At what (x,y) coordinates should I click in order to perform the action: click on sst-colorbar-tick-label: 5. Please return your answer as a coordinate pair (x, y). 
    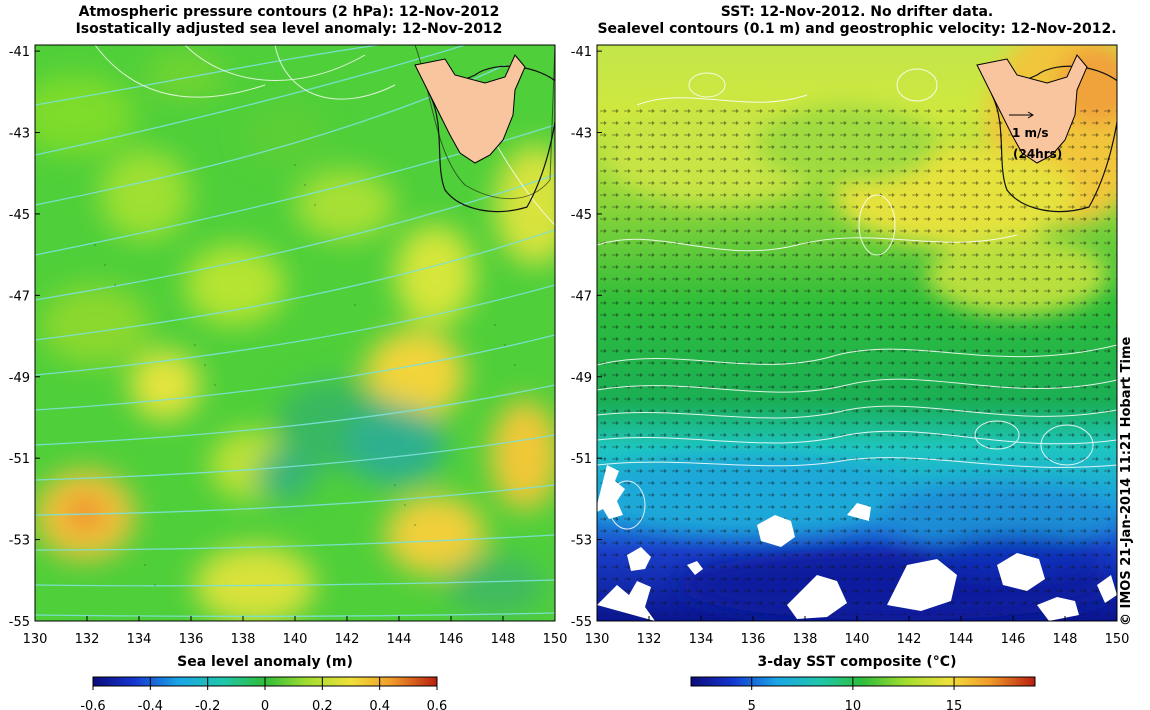
    Looking at the image, I should click on (752, 704).